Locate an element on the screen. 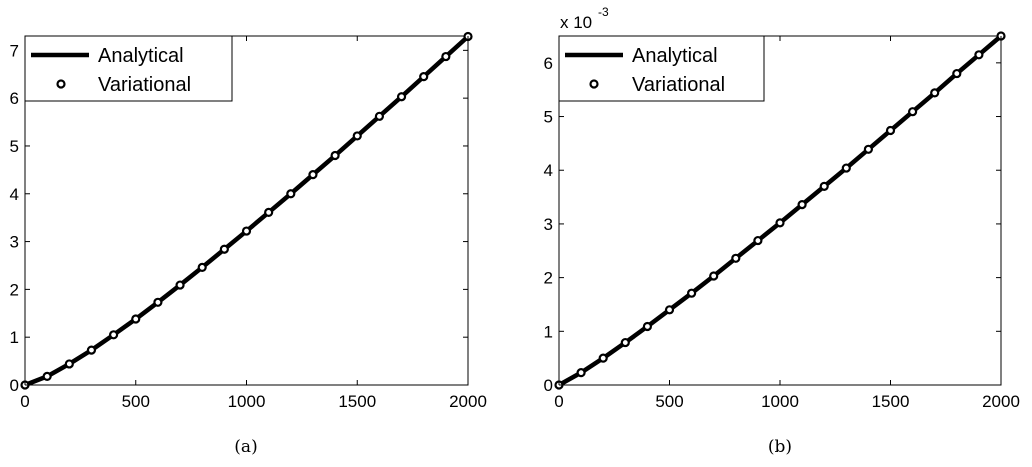 The height and width of the screenshot is (467, 1032). x-tick-label-b: 0 is located at coordinates (558, 401).